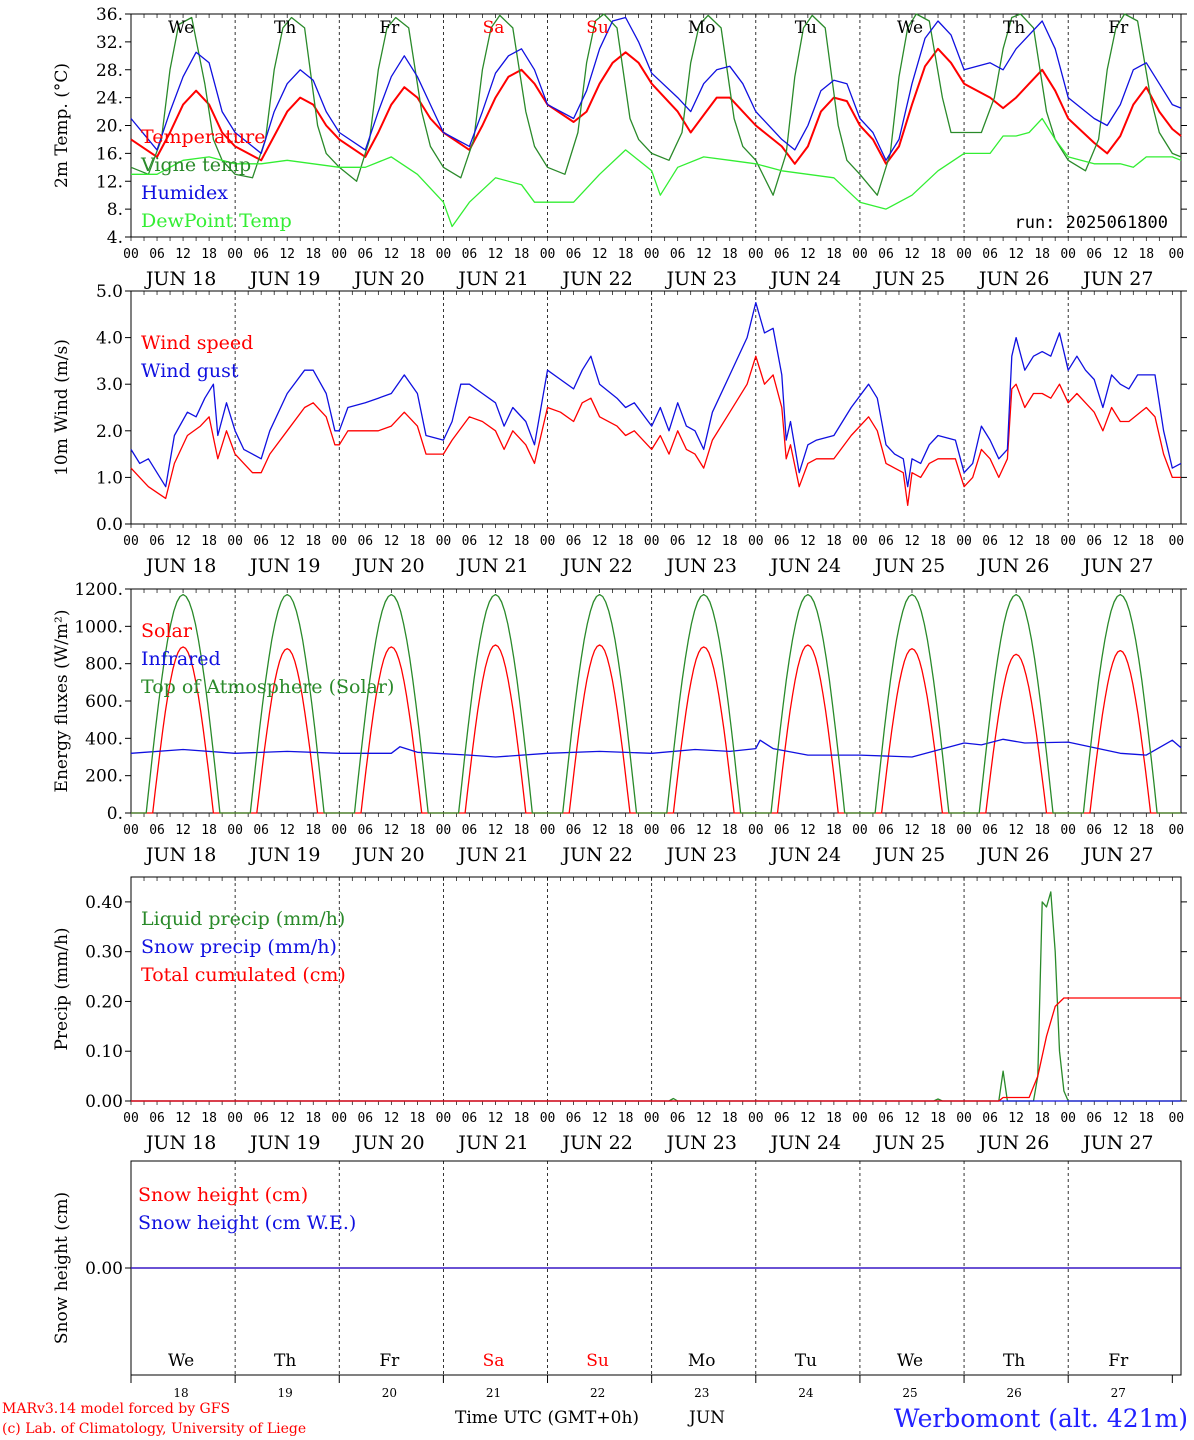 The height and width of the screenshot is (1440, 1194). I want to click on run-label: run: 2025061800, so click(1091, 223).